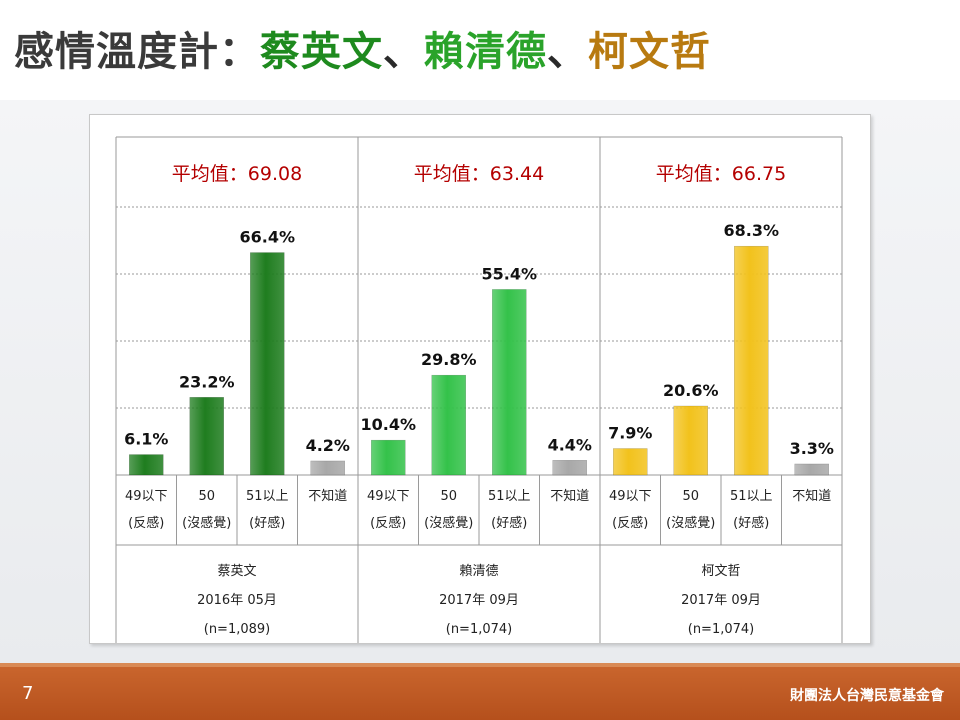 The height and width of the screenshot is (720, 960). Describe the element at coordinates (478, 571) in the screenshot. I see `group-name: 賴清德` at that location.